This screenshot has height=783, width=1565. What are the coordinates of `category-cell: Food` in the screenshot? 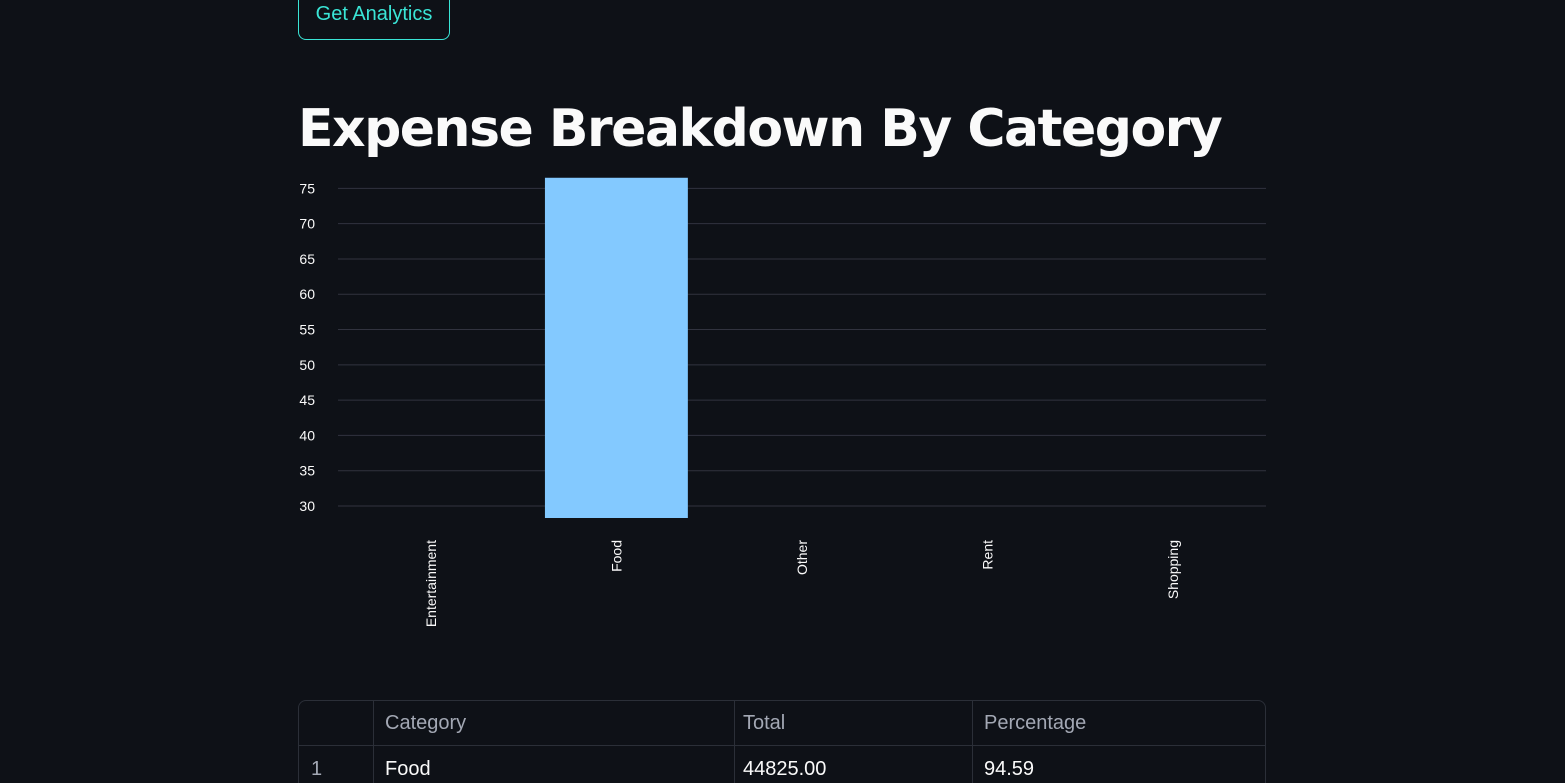 It's located at (554, 764).